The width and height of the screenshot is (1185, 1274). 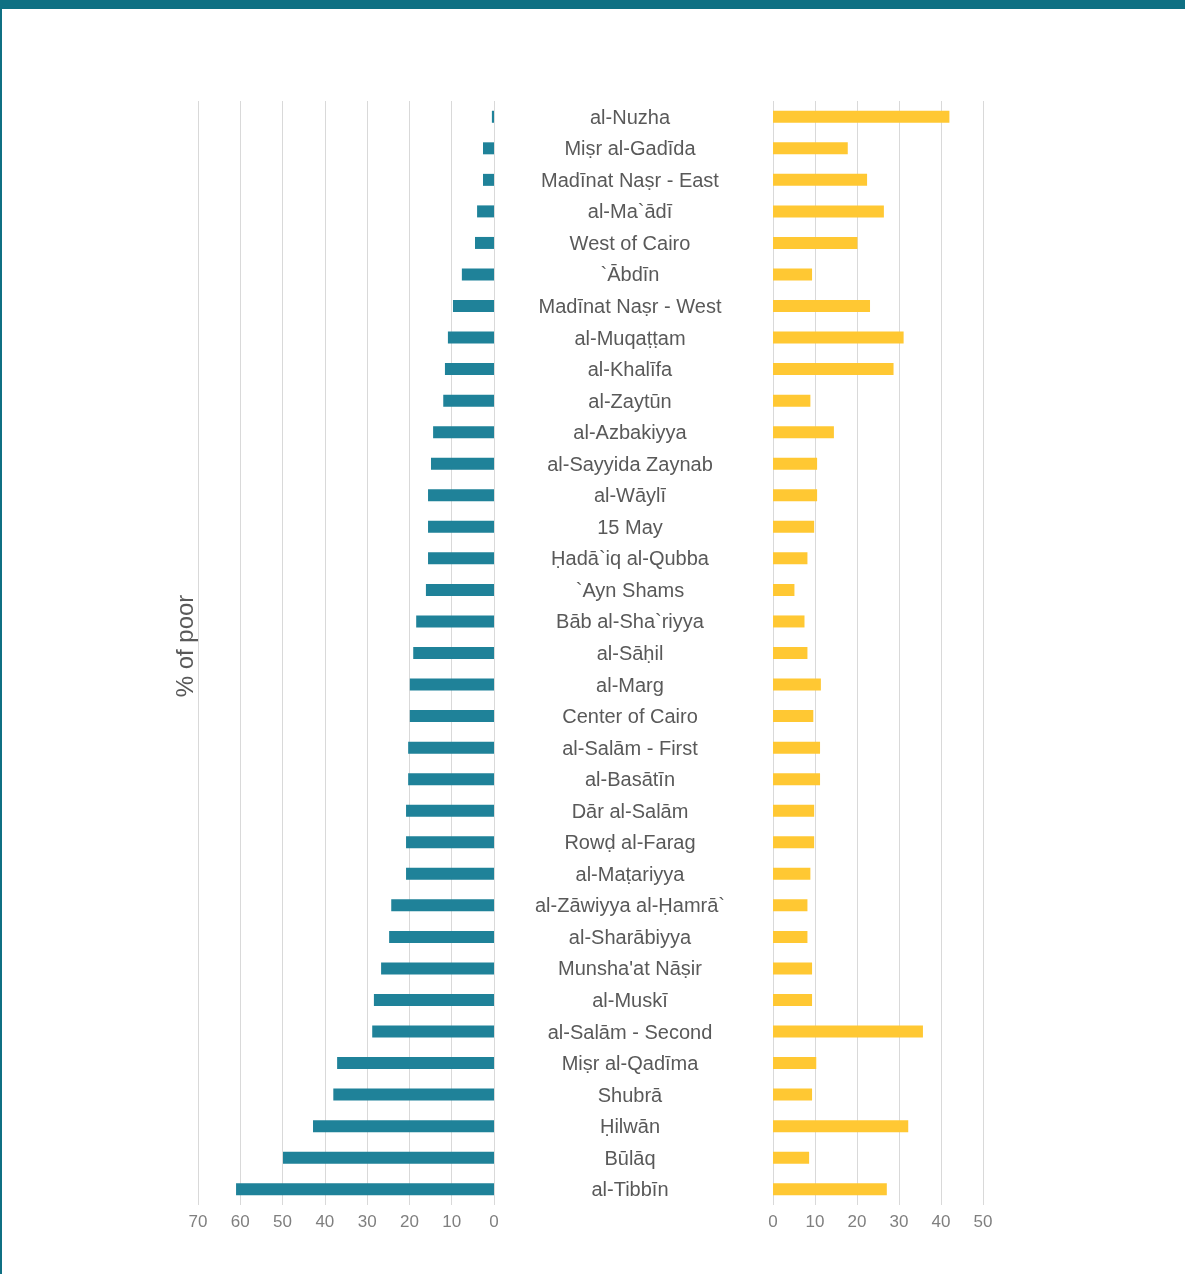 I want to click on y-tick-label: Shubrā, so click(x=630, y=1094).